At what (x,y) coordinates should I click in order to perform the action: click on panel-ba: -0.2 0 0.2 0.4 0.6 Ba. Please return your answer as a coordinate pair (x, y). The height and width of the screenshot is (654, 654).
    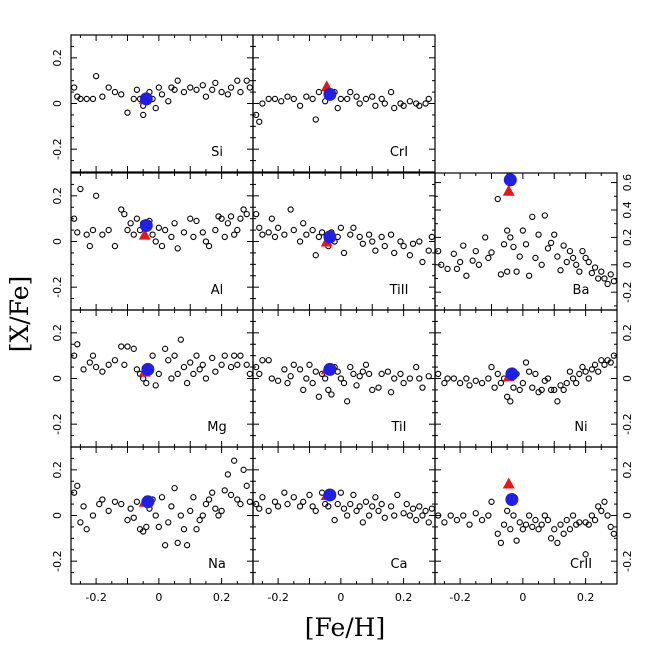
    Looking at the image, I should click on (534, 241).